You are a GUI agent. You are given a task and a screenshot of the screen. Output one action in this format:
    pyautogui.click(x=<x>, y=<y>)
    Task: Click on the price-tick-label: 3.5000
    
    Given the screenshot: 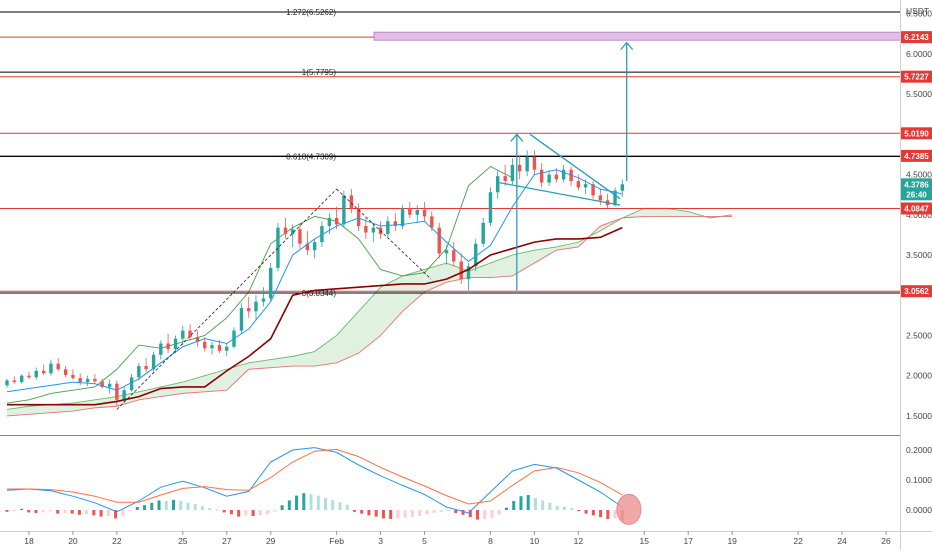 What is the action you would take?
    pyautogui.click(x=919, y=255)
    